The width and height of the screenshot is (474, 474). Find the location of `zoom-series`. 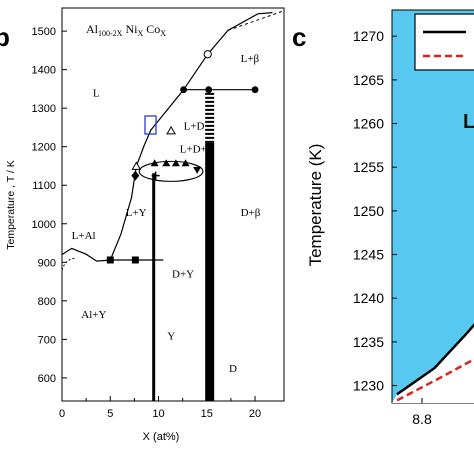

zoom-series is located at coordinates (435, 362).